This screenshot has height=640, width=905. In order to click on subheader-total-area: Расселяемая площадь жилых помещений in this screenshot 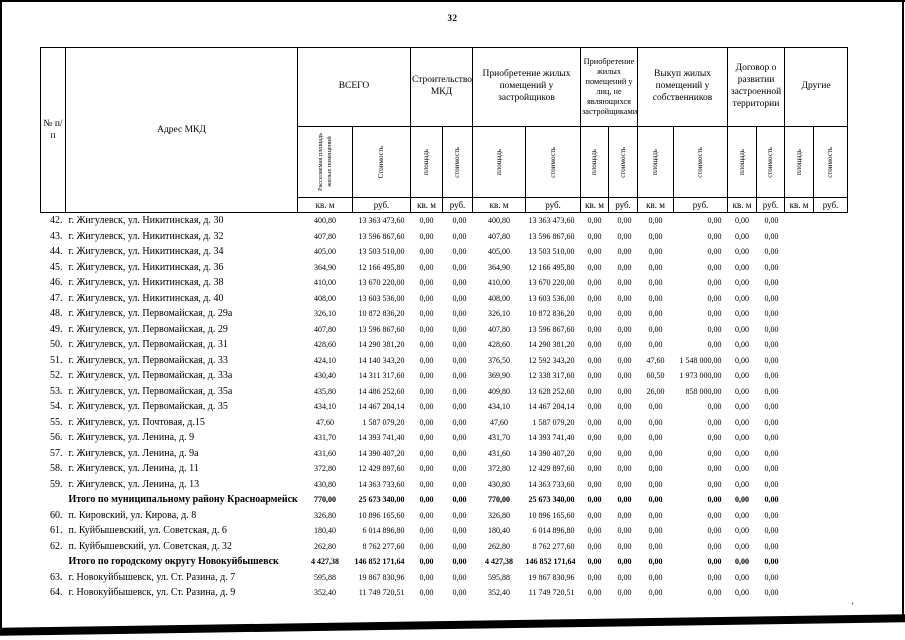, I will do `click(325, 162)`.